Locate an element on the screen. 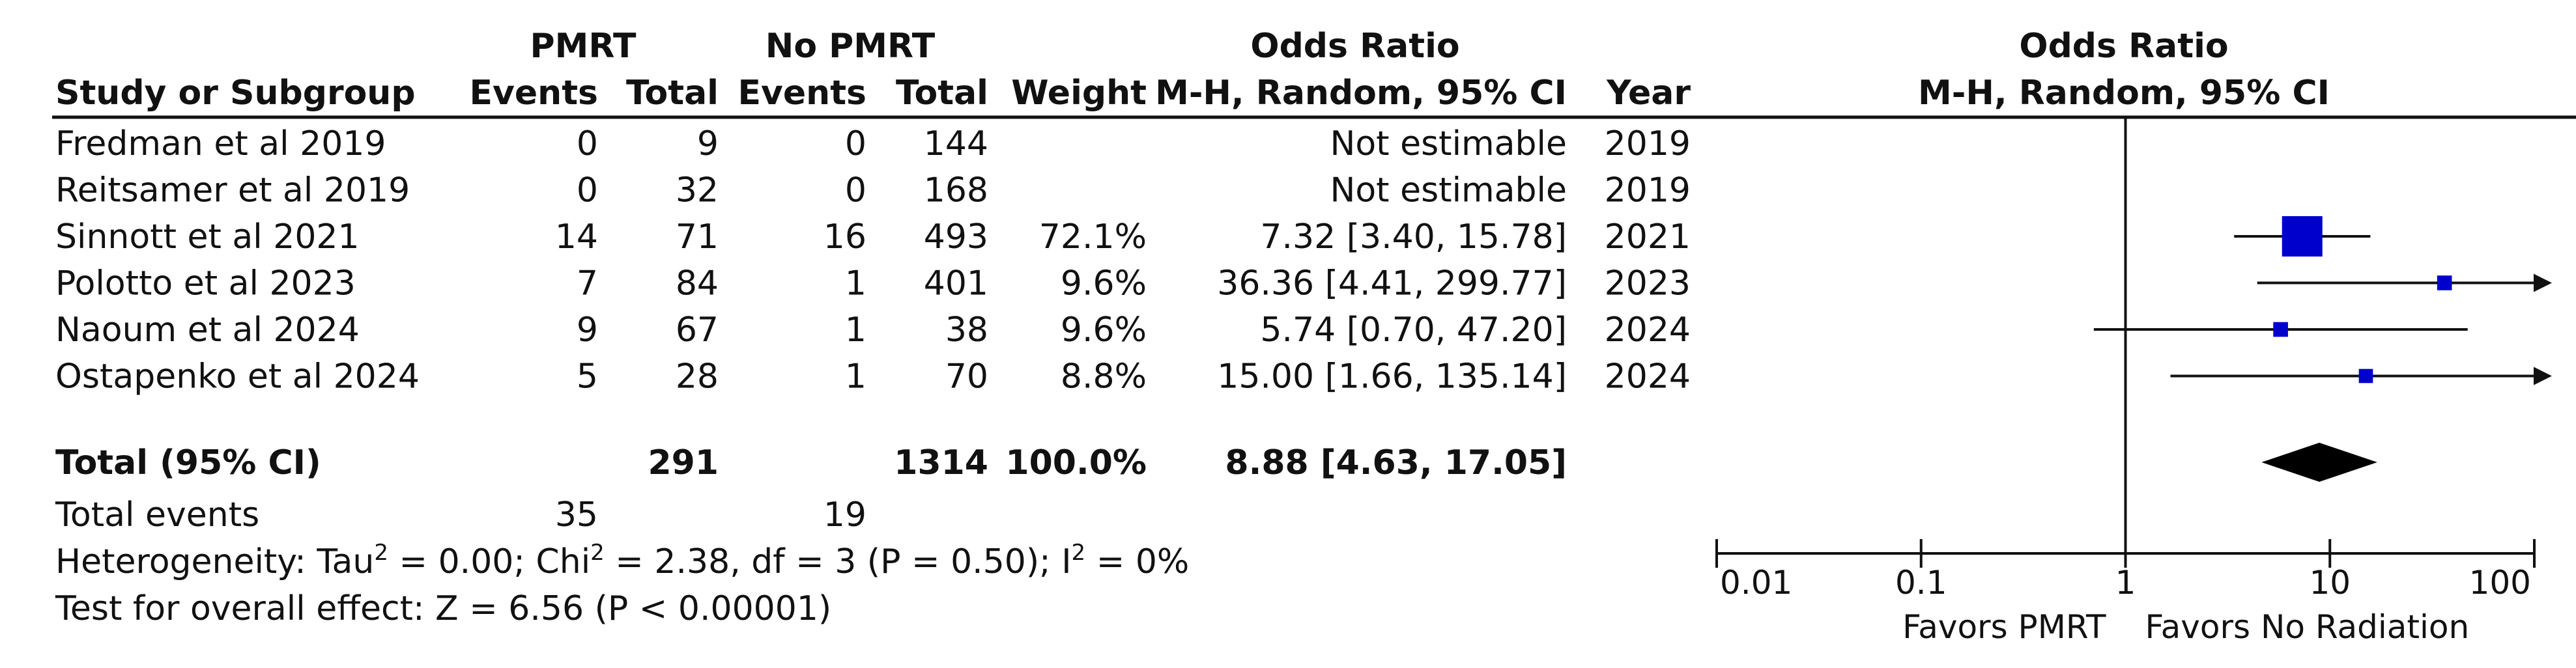 The image size is (2576, 668). study-weight: 8.8% is located at coordinates (1104, 377).